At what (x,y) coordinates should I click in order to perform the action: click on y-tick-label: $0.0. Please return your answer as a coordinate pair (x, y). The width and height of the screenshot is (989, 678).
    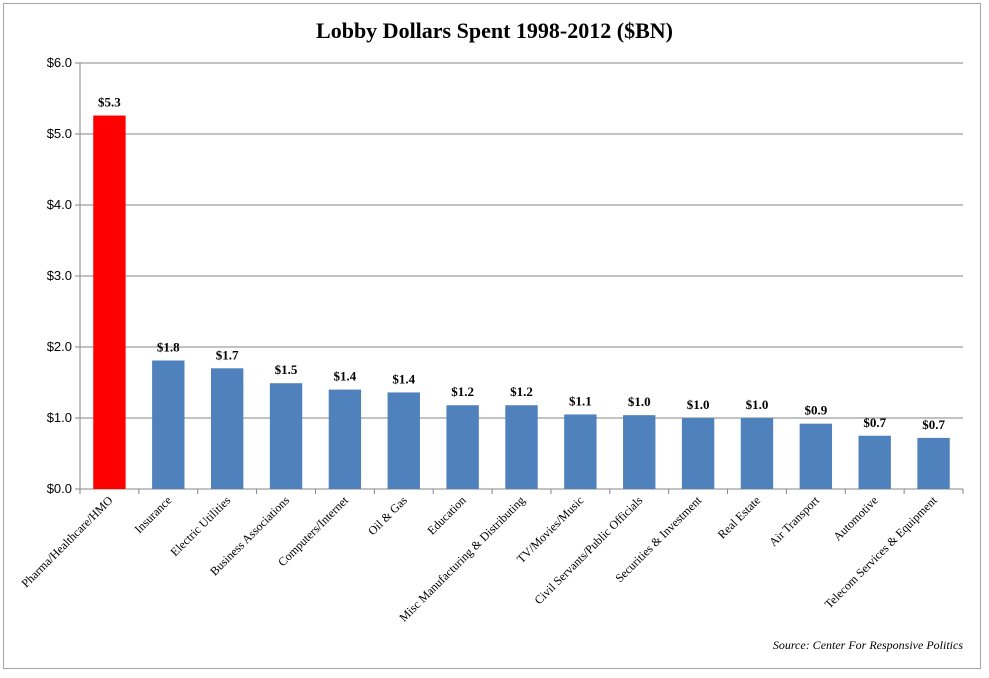
    Looking at the image, I should click on (59, 488).